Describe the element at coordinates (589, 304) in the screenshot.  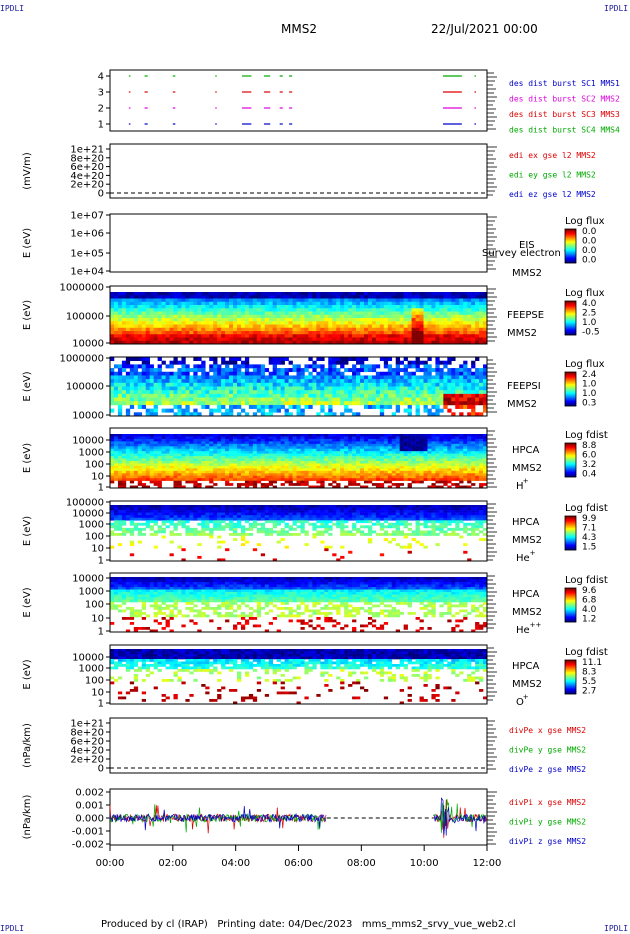
I see `feepse-colorbar-tick: 4.0` at that location.